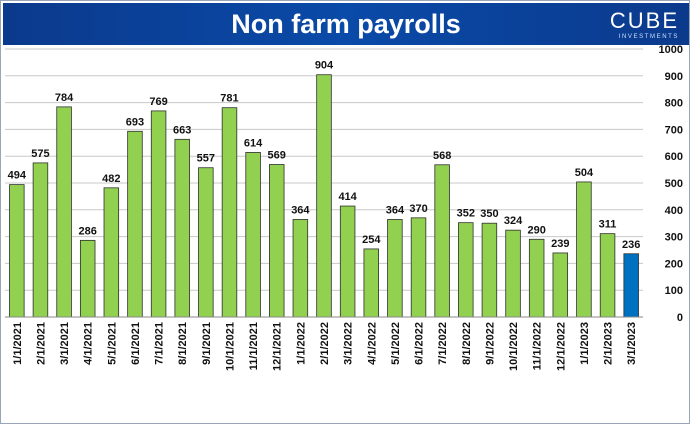  I want to click on x-tick-label: 10/1/2022, so click(514, 346).